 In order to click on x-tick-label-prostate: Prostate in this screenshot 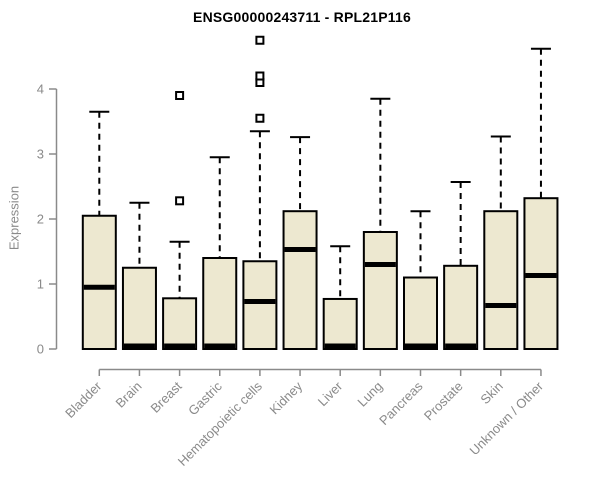, I will do `click(443, 401)`.